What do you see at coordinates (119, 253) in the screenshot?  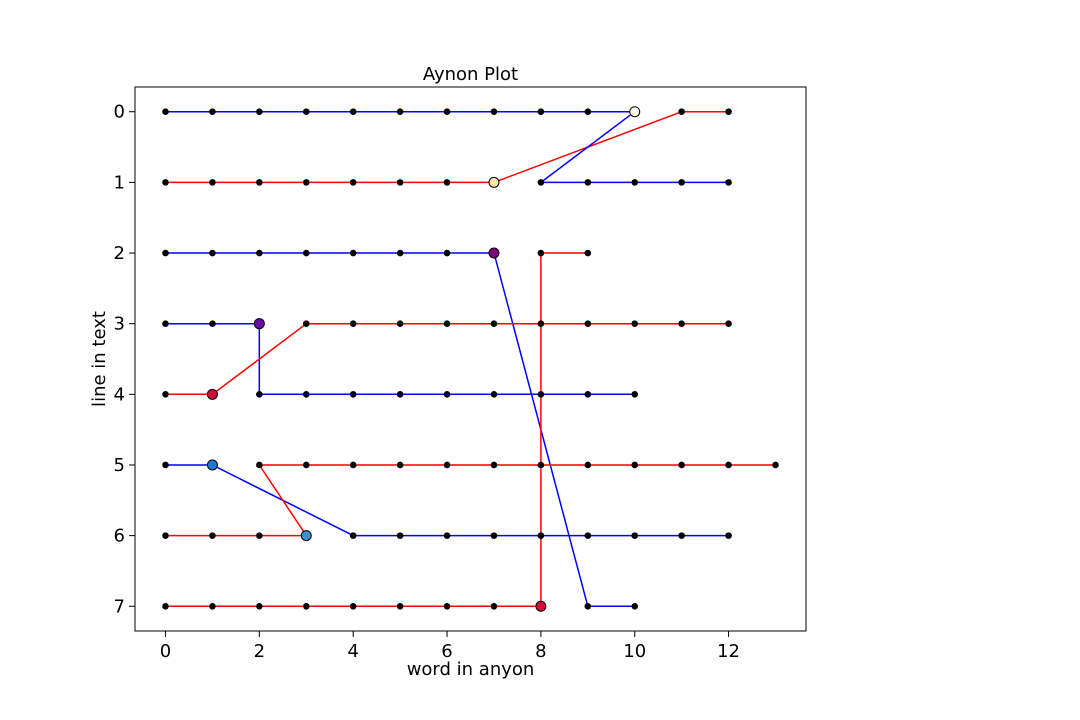 I see `y-tick-label: 2` at bounding box center [119, 253].